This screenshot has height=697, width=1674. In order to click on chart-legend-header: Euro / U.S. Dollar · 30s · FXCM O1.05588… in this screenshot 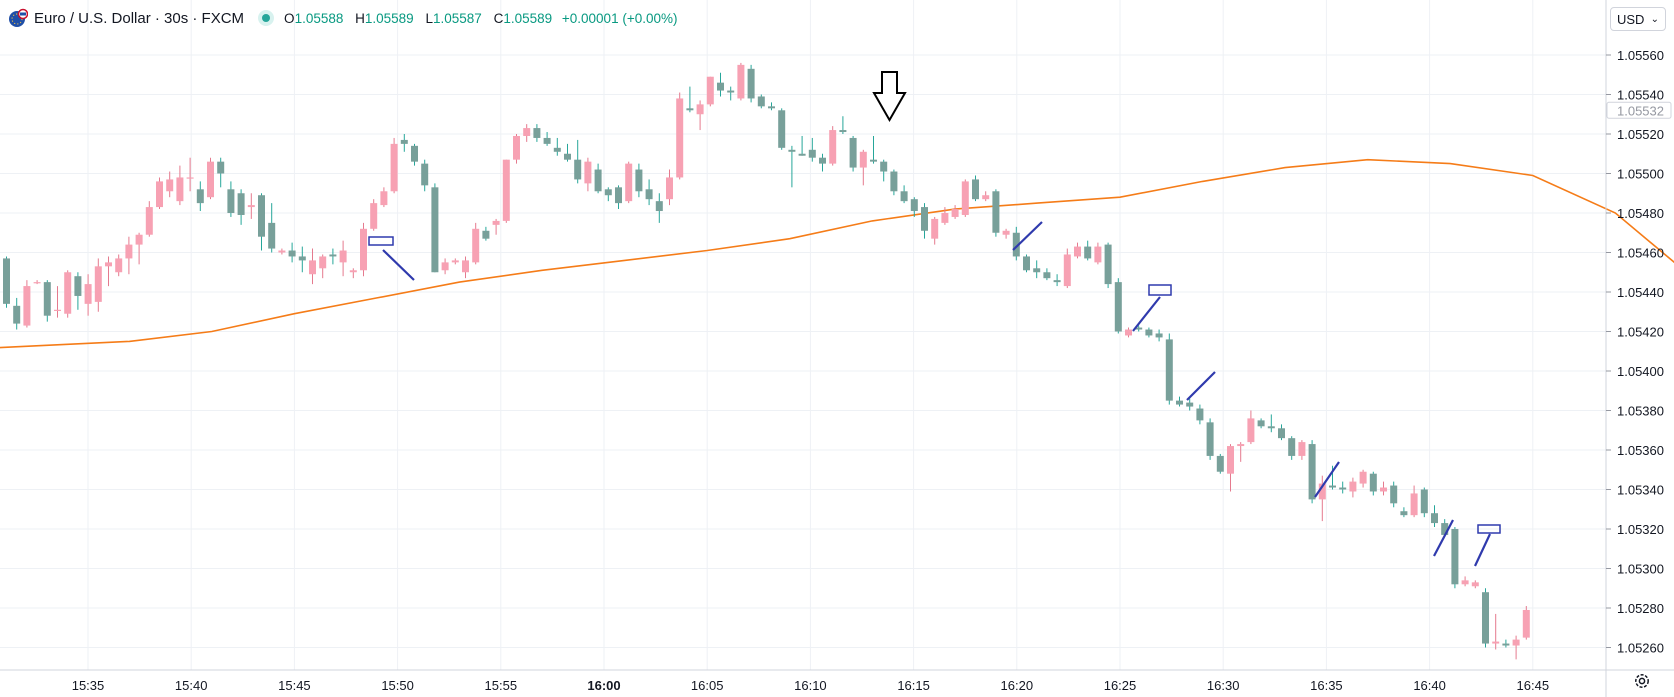, I will do `click(342, 18)`.